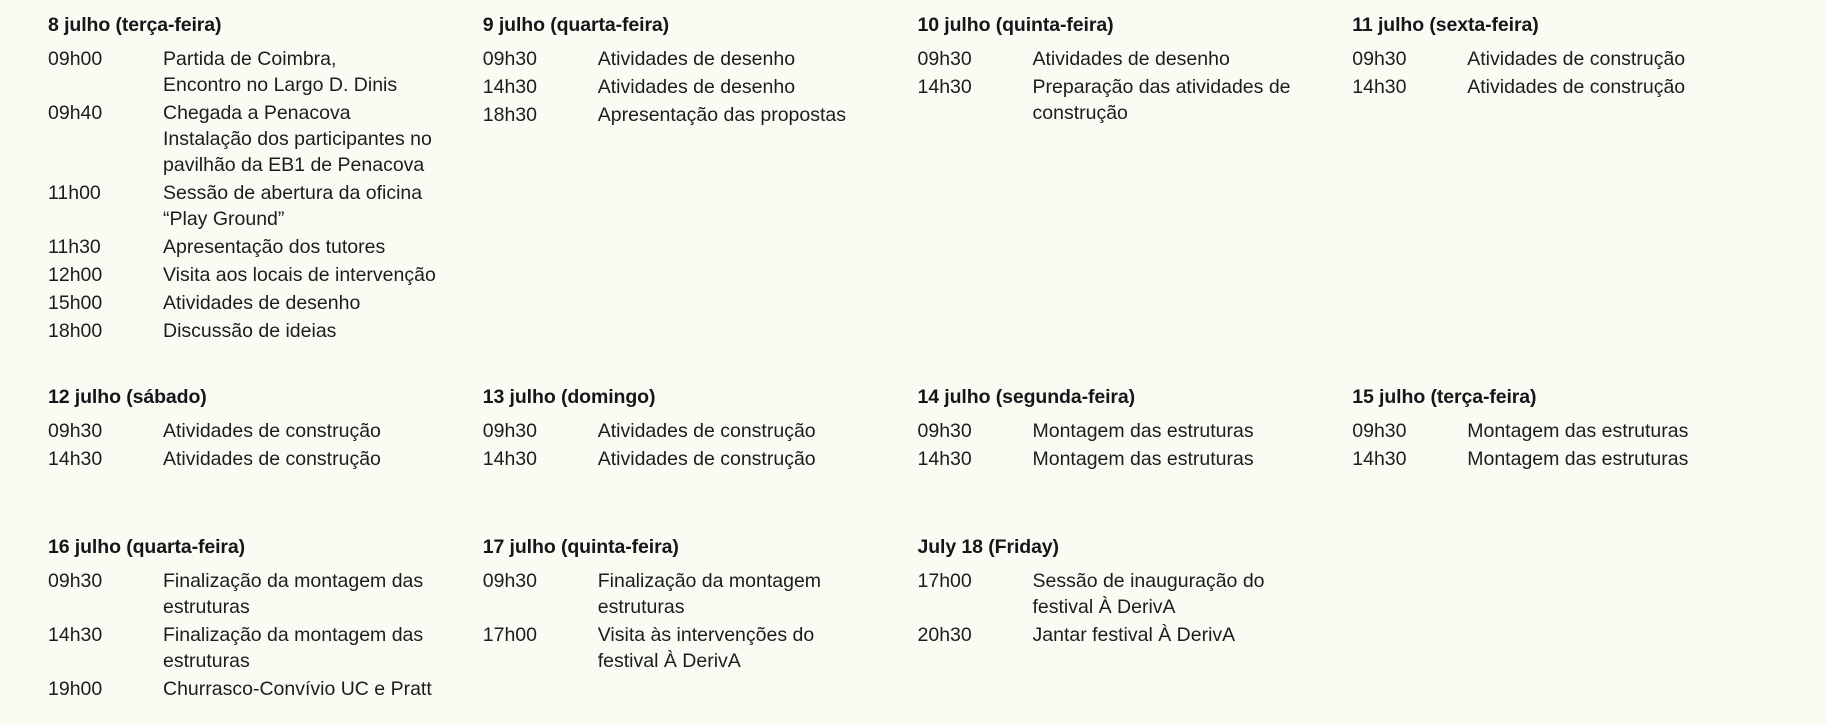 The height and width of the screenshot is (725, 1827). Describe the element at coordinates (509, 115) in the screenshot. I see `entry-time: 18h30` at that location.